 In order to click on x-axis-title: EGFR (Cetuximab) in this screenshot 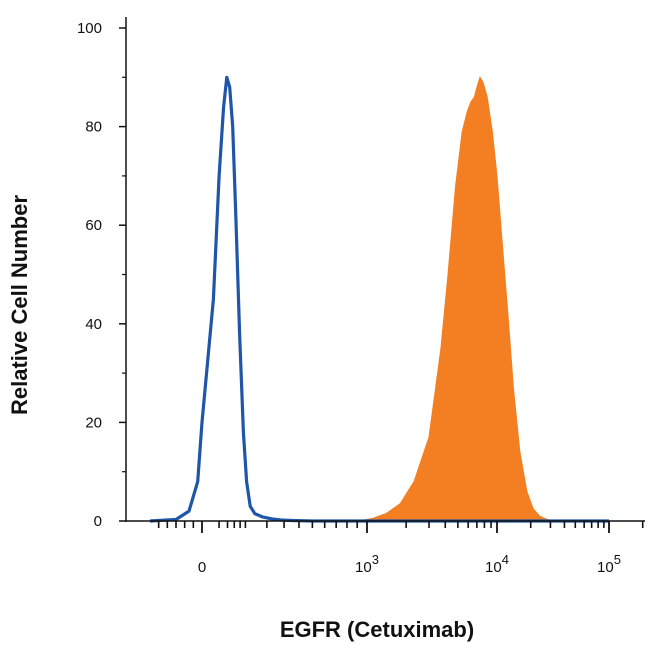, I will do `click(377, 629)`.